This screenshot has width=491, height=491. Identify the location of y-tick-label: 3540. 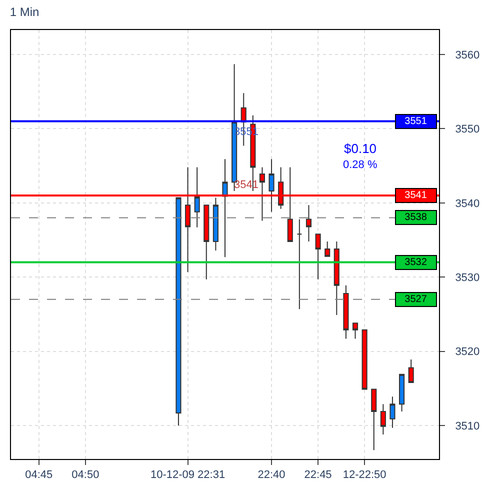
(467, 204).